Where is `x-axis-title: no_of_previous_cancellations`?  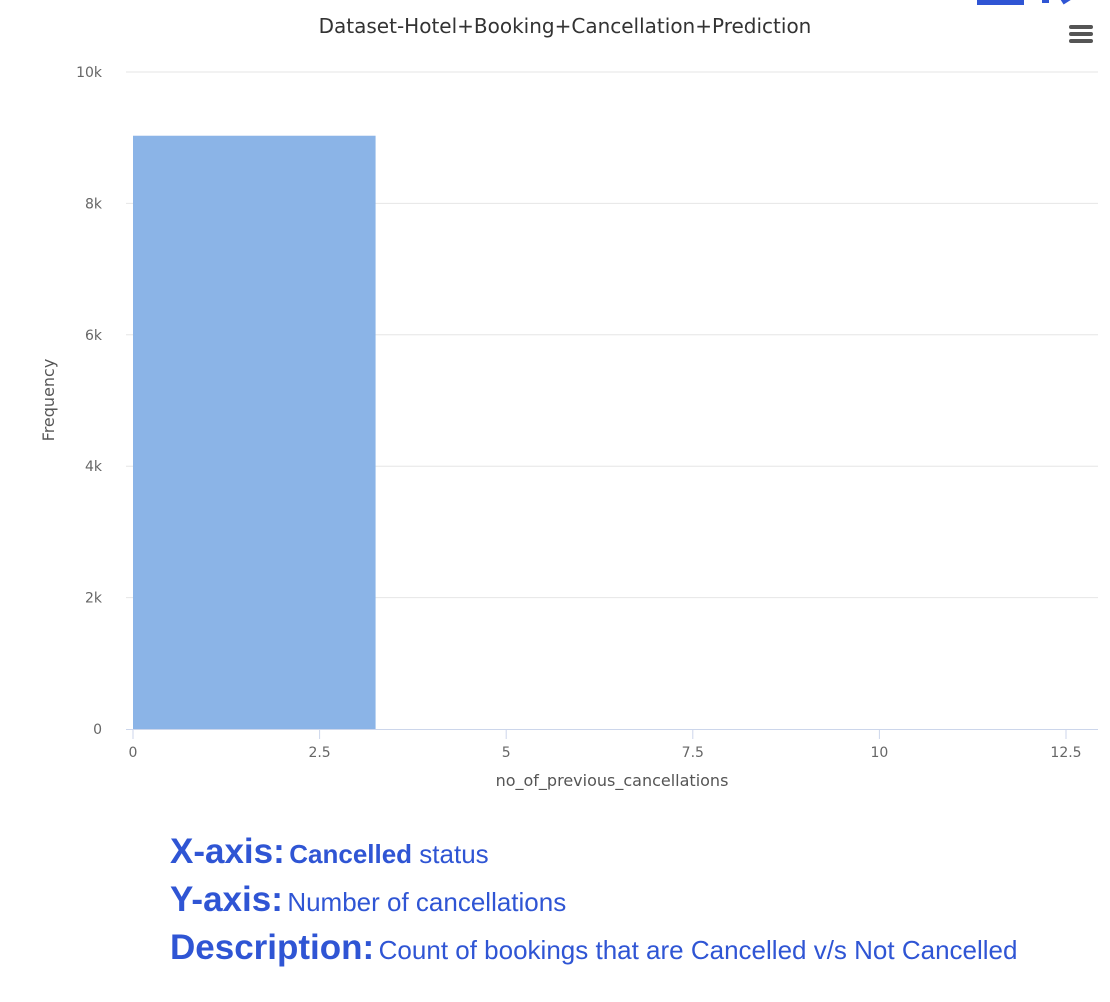
x-axis-title: no_of_previous_cancellations is located at coordinates (612, 781).